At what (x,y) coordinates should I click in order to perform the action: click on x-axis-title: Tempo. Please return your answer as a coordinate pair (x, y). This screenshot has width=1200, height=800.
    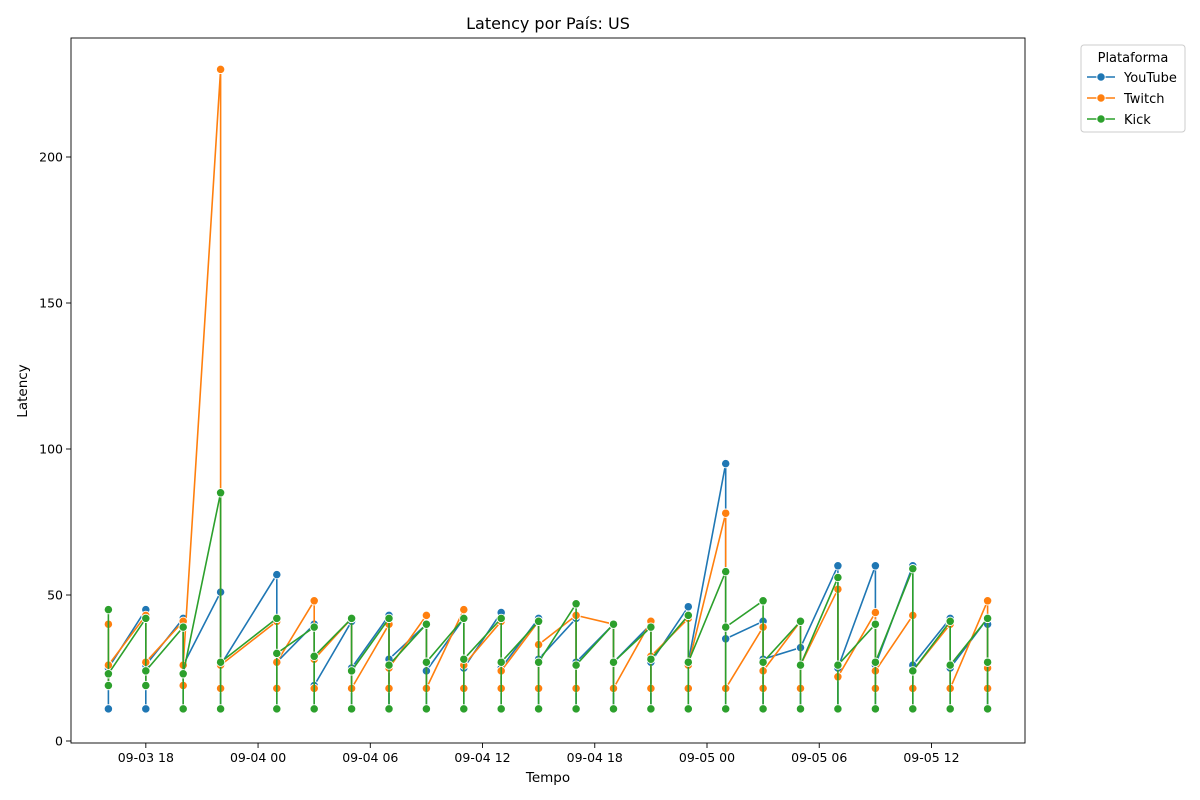
    Looking at the image, I should click on (547, 778).